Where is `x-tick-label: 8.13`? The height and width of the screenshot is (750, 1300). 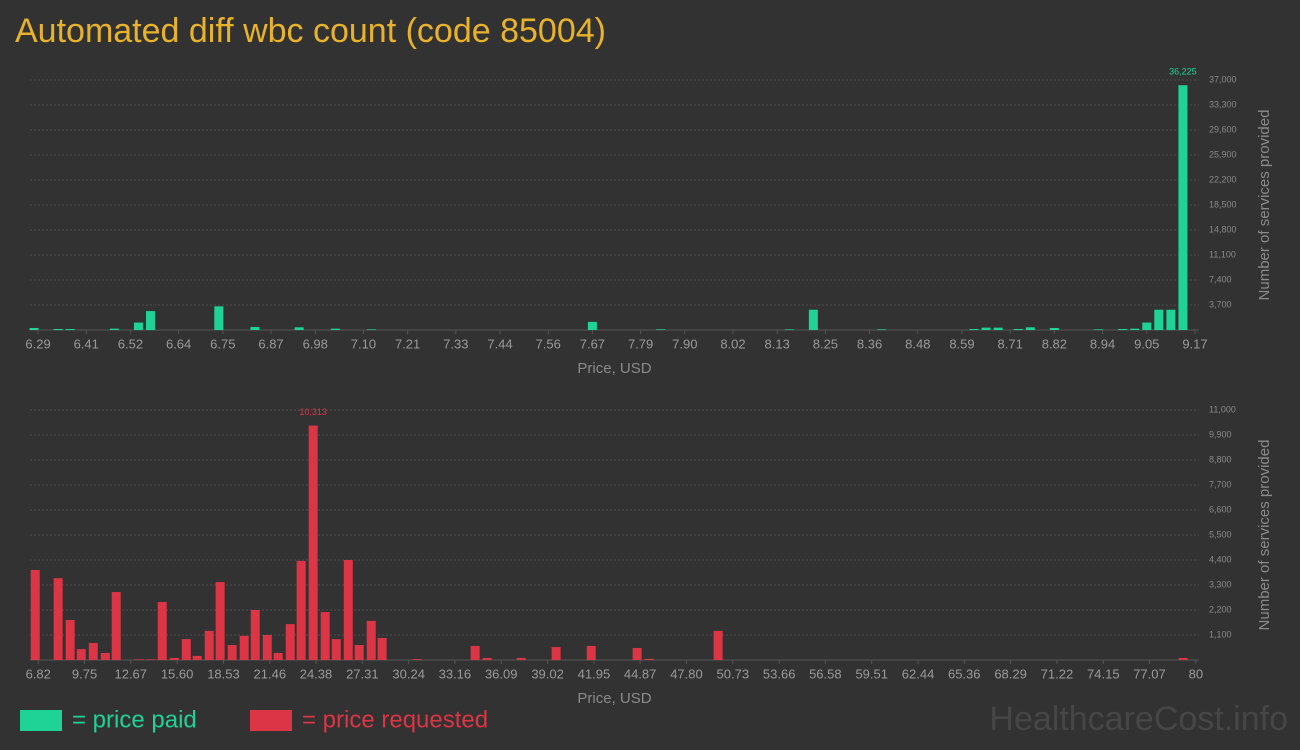
x-tick-label: 8.13 is located at coordinates (777, 343).